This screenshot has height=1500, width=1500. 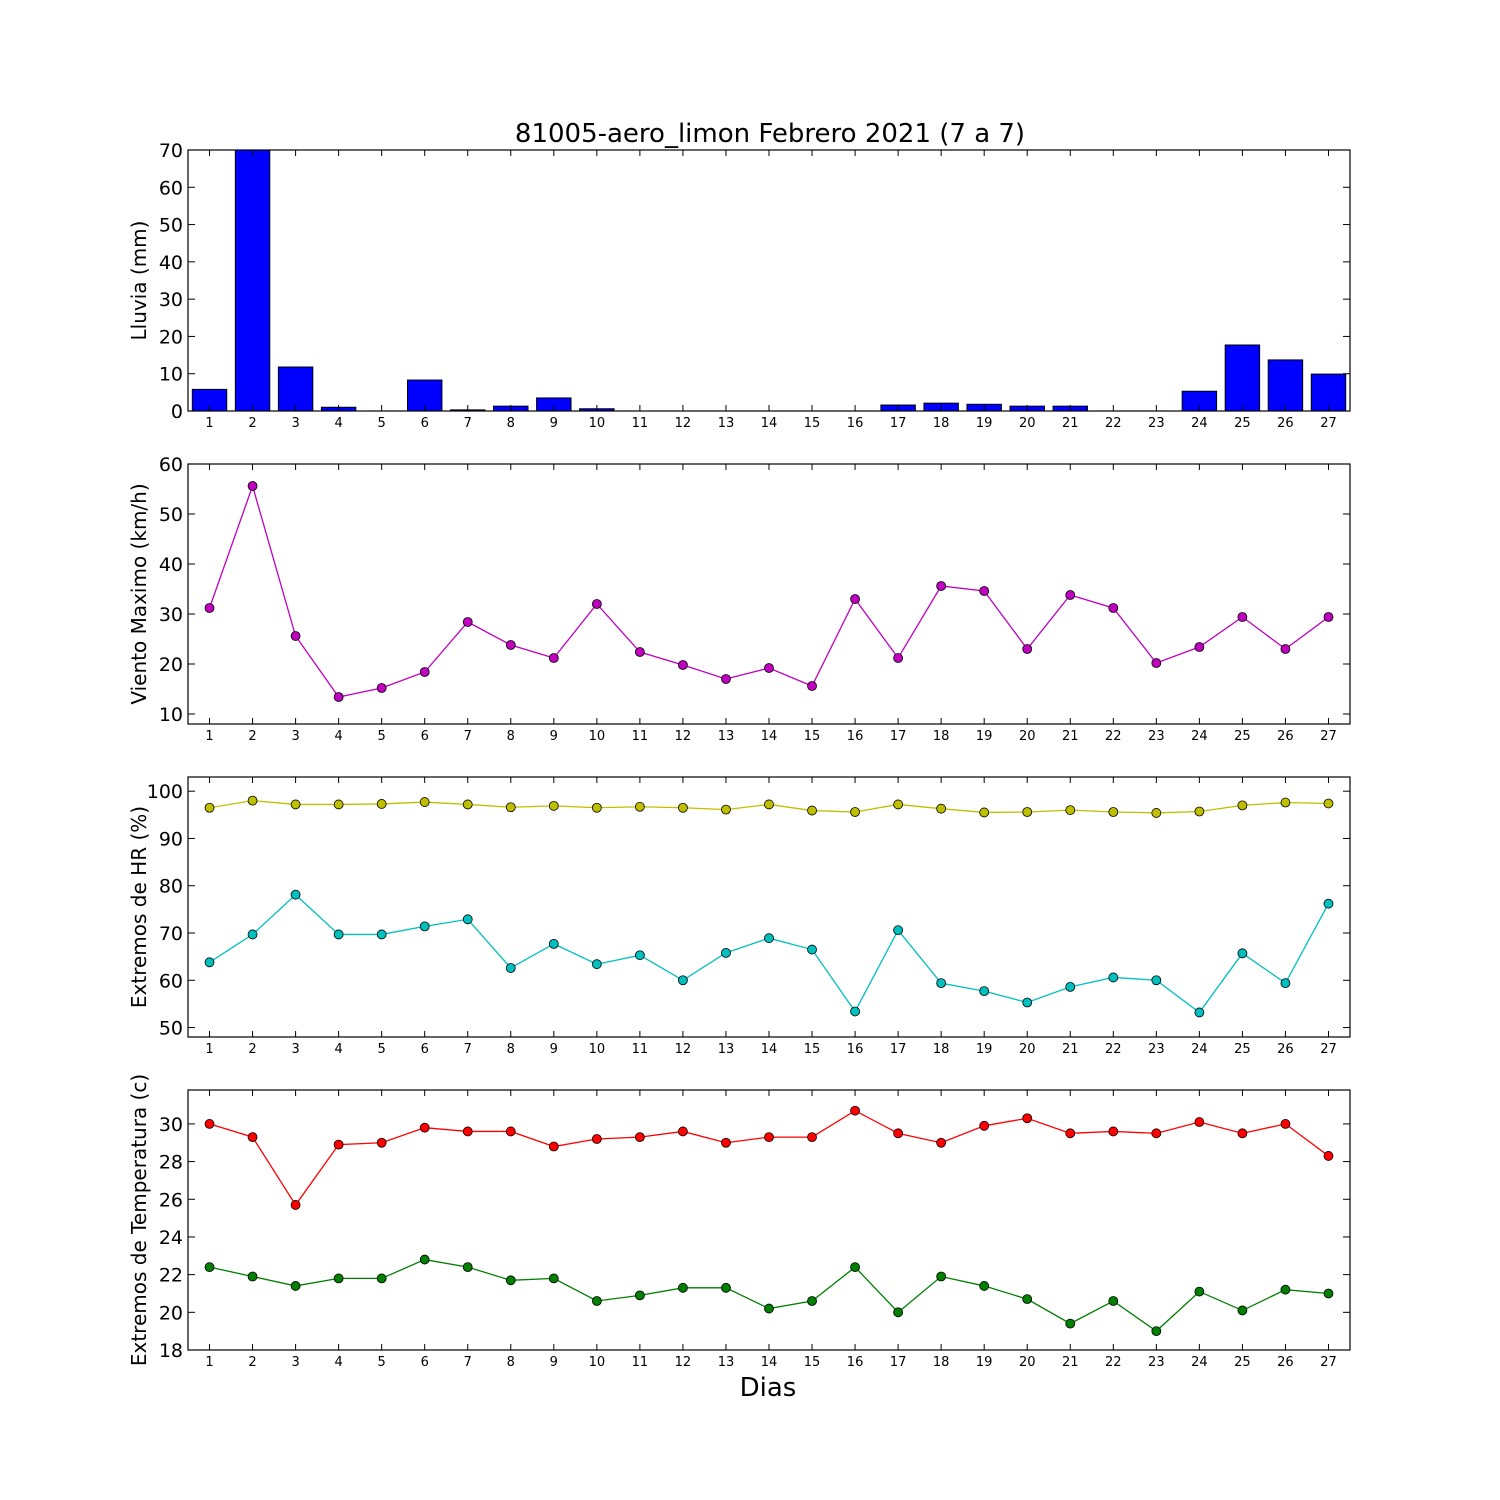 What do you see at coordinates (171, 1163) in the screenshot?
I see `y-tick-label: 28` at bounding box center [171, 1163].